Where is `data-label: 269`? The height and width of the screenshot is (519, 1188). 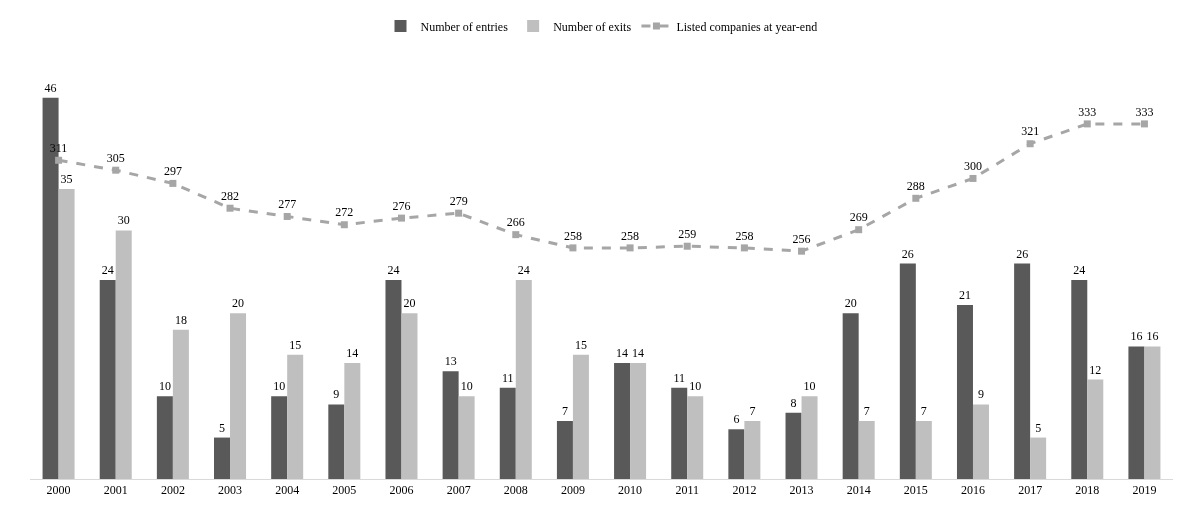
data-label: 269 is located at coordinates (858, 217).